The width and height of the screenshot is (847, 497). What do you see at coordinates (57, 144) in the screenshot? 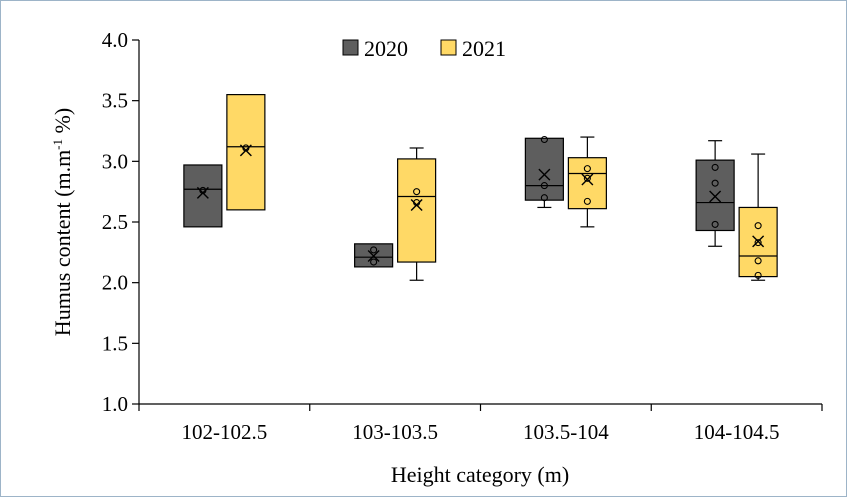
I see `y-axis-title-sup: -1` at bounding box center [57, 144].